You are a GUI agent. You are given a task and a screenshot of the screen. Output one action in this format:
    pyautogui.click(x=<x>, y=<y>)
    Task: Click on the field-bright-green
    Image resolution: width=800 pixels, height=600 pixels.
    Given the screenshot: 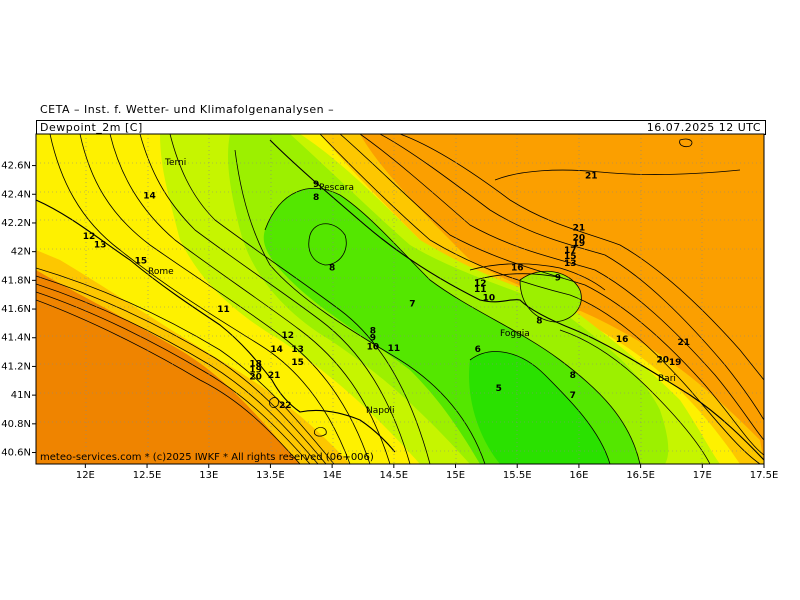 What is the action you would take?
    pyautogui.click(x=539, y=407)
    